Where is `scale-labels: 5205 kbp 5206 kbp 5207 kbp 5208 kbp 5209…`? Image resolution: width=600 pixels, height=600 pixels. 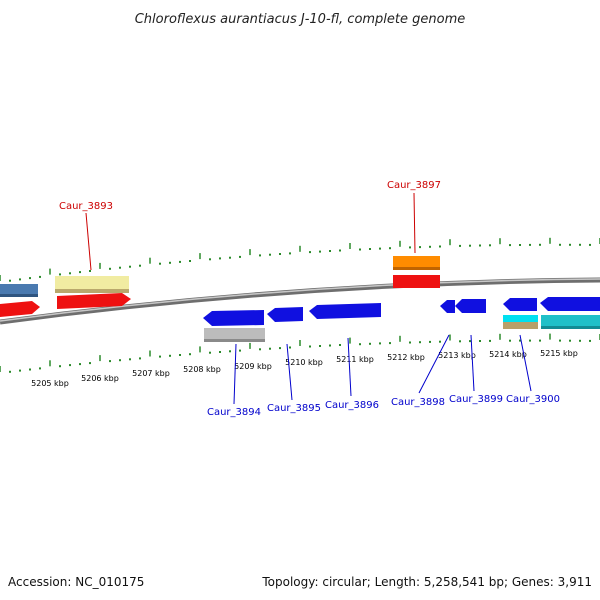 scale-labels: 5205 kbp 5206 kbp 5207 kbp 5208 kbp 5209… is located at coordinates (304, 368).